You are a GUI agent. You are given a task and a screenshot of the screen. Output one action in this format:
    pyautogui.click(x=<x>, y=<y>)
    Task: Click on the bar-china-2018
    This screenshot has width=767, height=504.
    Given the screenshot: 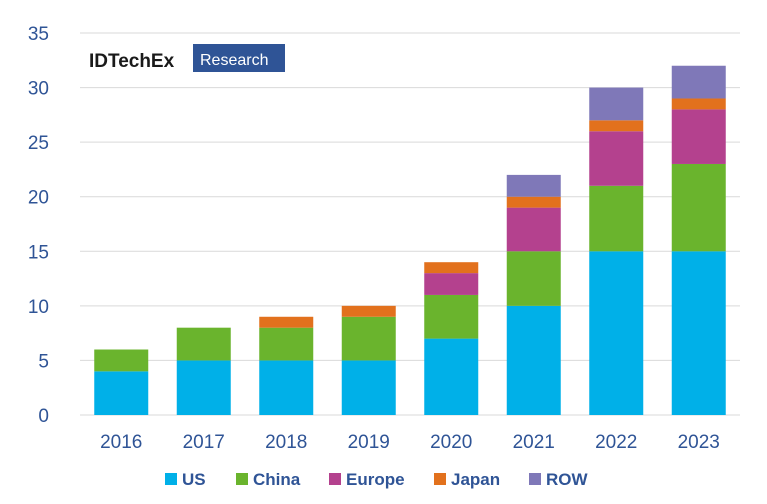 What is the action you would take?
    pyautogui.click(x=286, y=344)
    